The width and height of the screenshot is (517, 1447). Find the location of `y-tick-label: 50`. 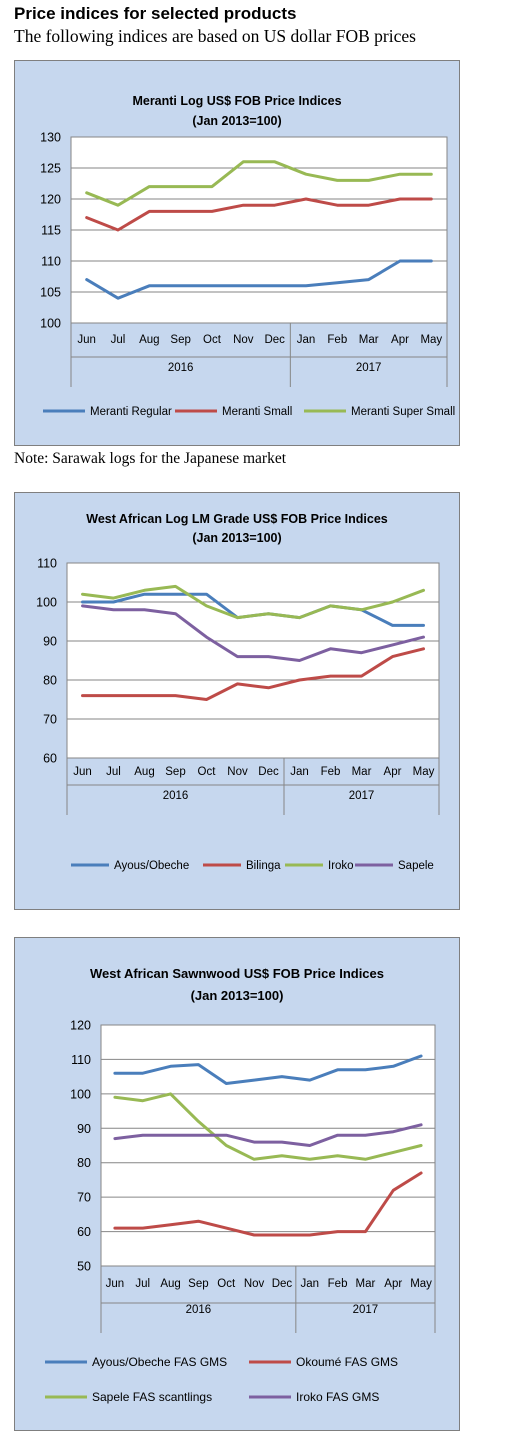

y-tick-label: 50 is located at coordinates (84, 1267).